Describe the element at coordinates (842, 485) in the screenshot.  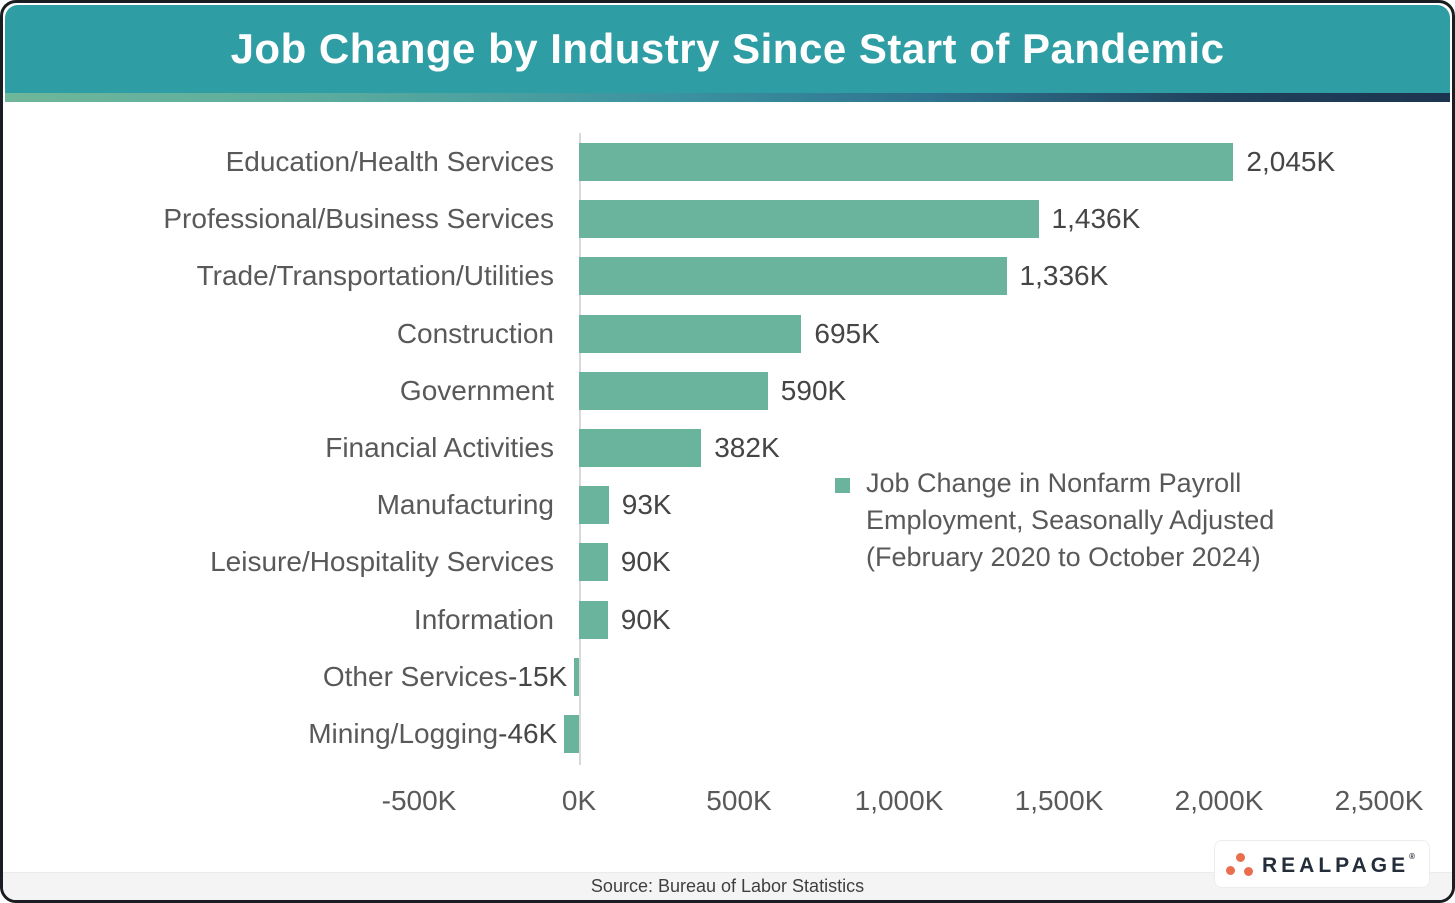
I see `legend-marker-icon` at that location.